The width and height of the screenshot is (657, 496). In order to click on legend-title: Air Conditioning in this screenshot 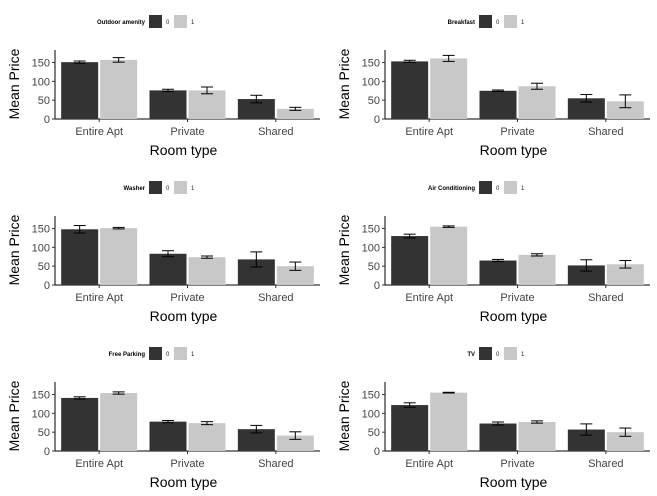, I will do `click(451, 189)`.